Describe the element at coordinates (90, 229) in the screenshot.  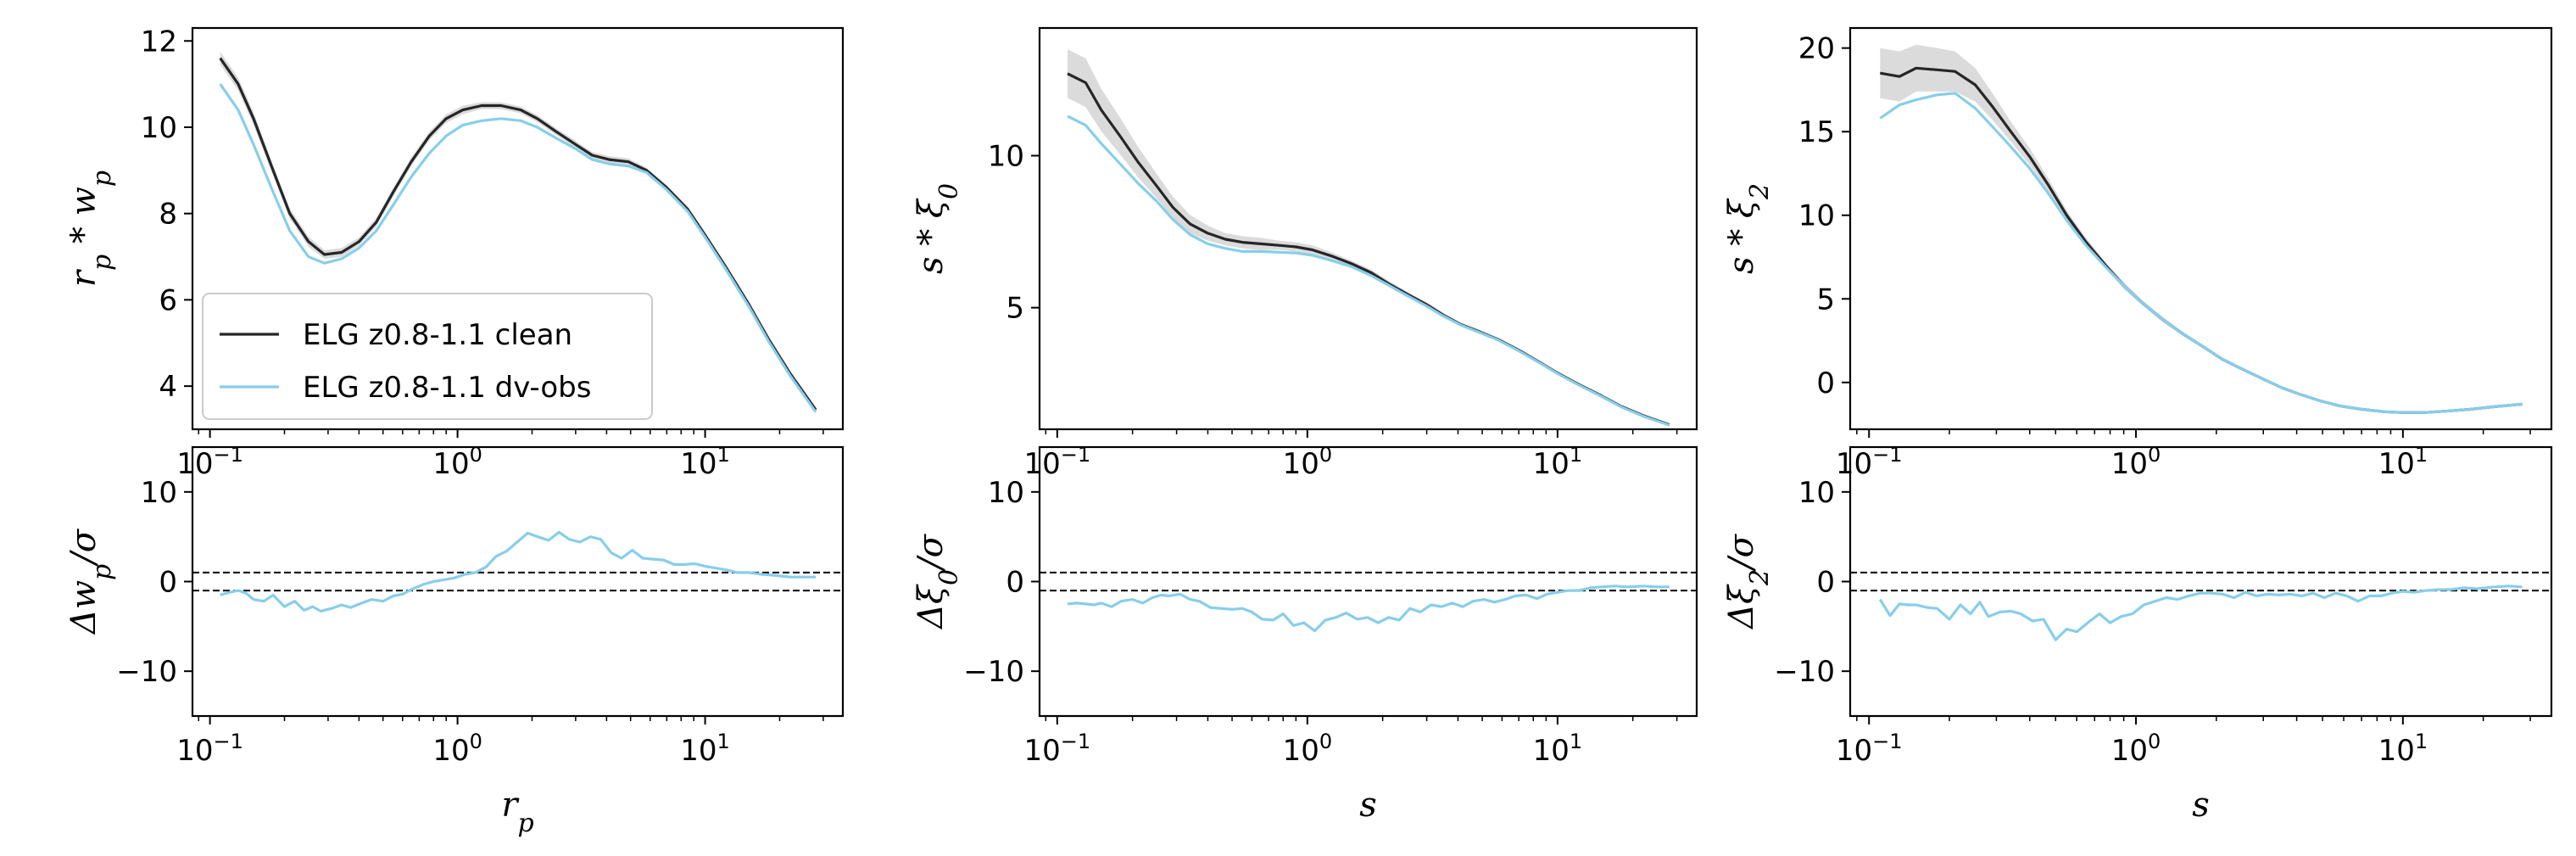
I see `y-axis-label: rp * wp` at that location.